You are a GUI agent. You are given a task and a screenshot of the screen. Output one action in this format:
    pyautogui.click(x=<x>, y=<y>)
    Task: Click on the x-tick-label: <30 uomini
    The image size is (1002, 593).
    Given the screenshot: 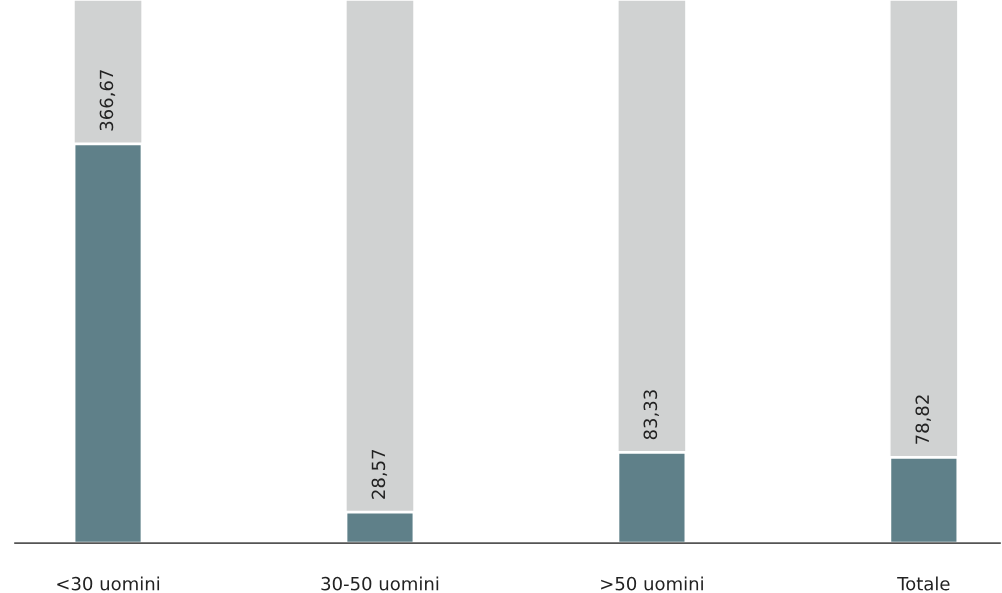 What is the action you would take?
    pyautogui.click(x=108, y=583)
    